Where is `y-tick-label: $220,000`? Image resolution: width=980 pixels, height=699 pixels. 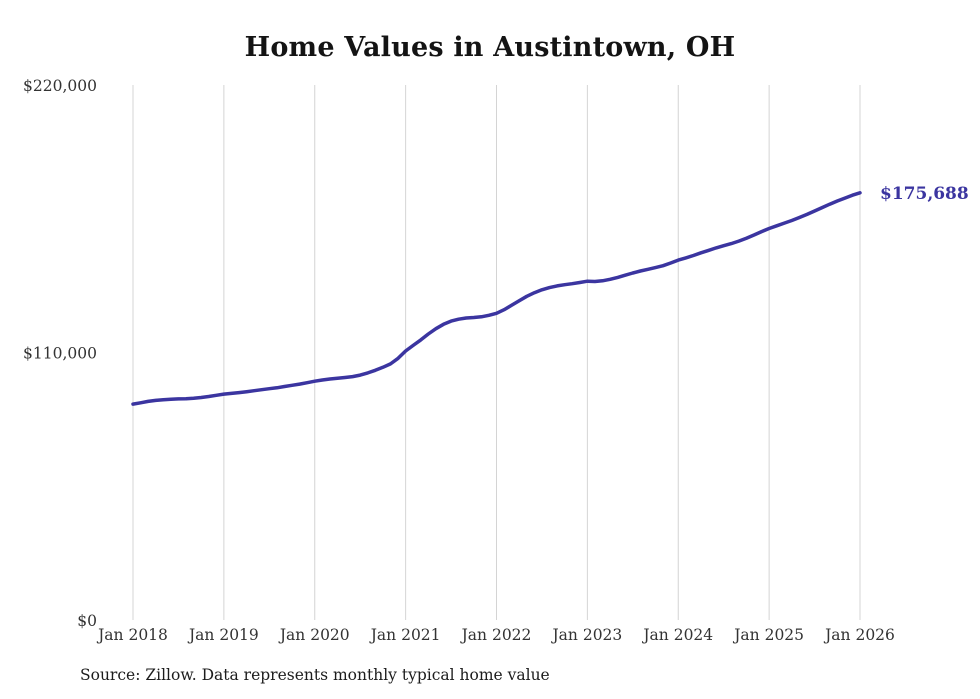 y-tick-label: $220,000 is located at coordinates (60, 86).